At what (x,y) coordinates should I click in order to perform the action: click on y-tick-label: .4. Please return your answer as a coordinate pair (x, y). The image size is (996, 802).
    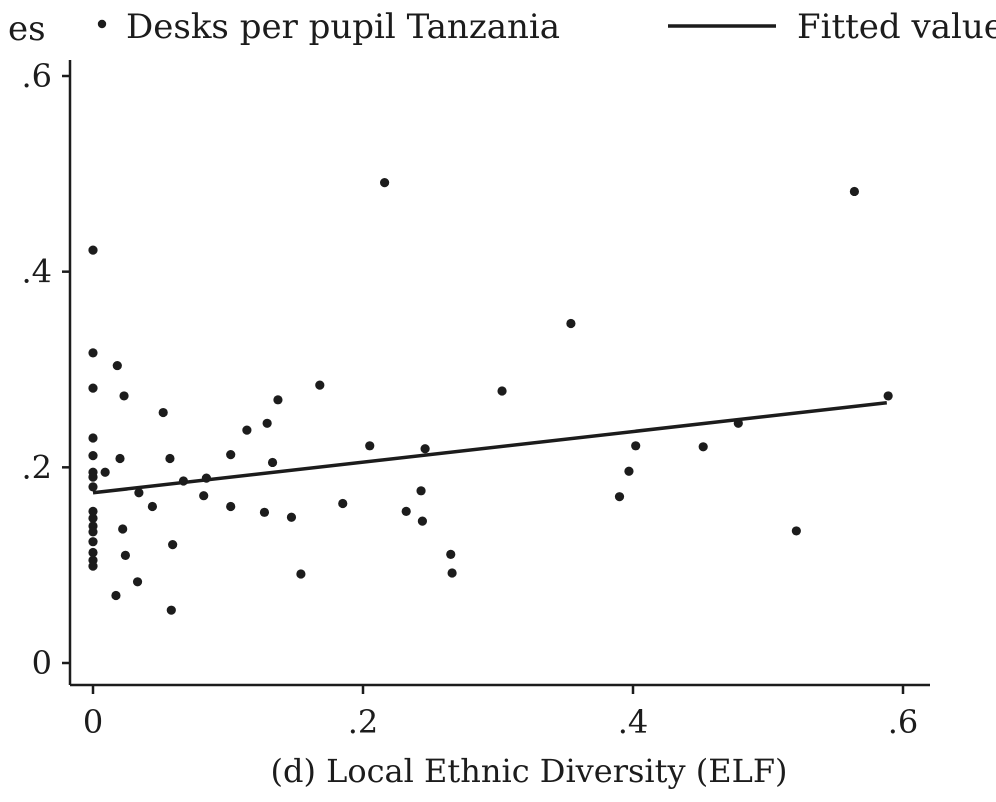
    Looking at the image, I should click on (36, 272).